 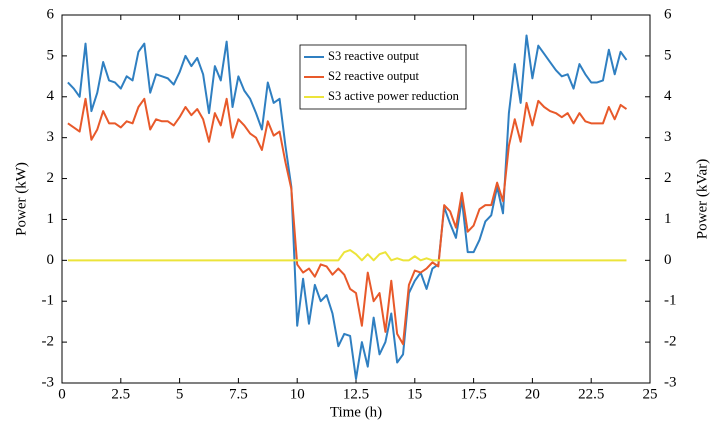 What do you see at coordinates (356, 394) in the screenshot?
I see `x-tick-label: 12.5` at bounding box center [356, 394].